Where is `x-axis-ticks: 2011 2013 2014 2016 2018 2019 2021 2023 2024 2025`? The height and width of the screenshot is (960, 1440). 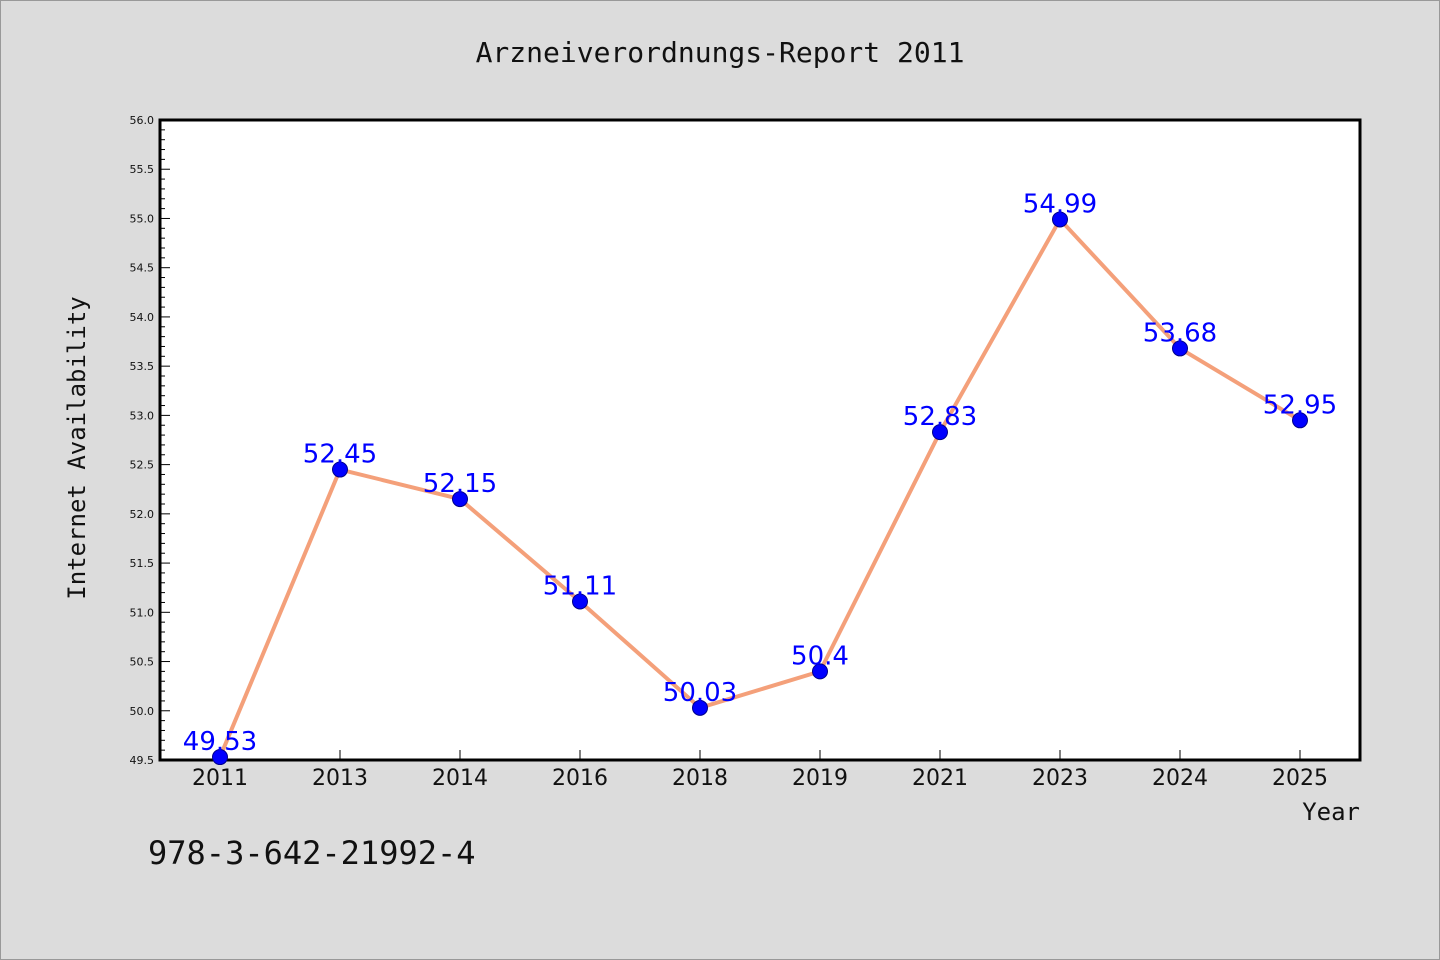 x-axis-ticks: 2011 2013 2014 2016 2018 2019 2021 2023 2024 2025 is located at coordinates (760, 770).